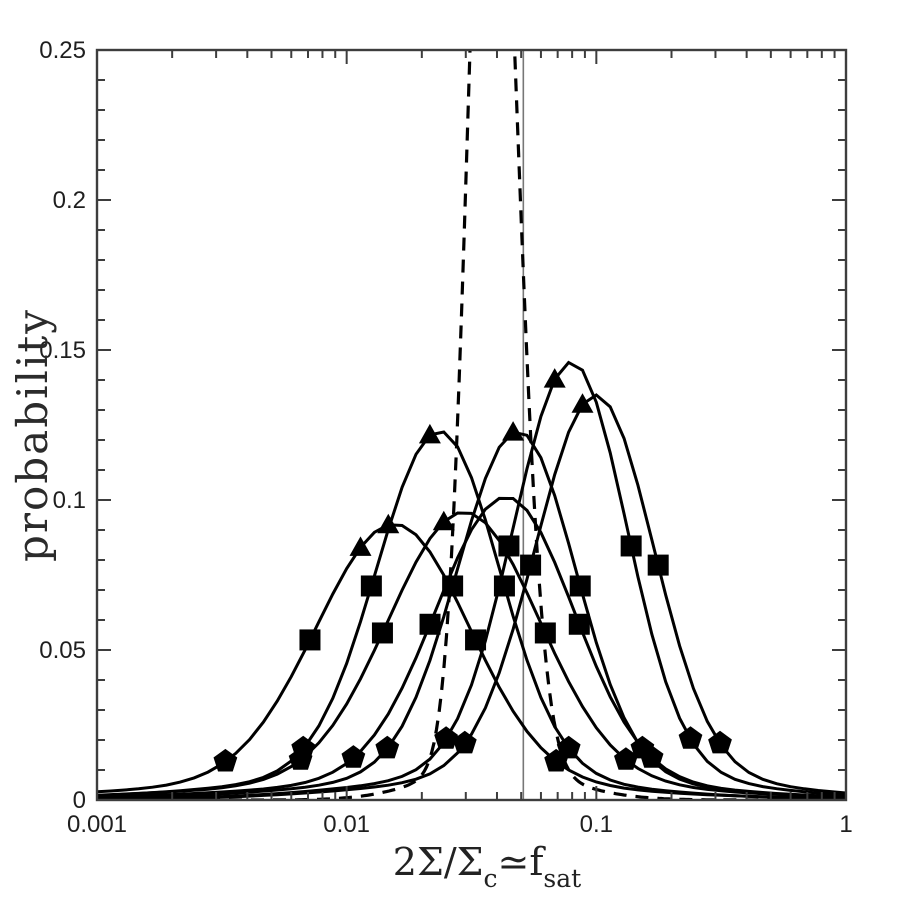  I want to click on x-axis-title-subscript: c, so click(490, 878).